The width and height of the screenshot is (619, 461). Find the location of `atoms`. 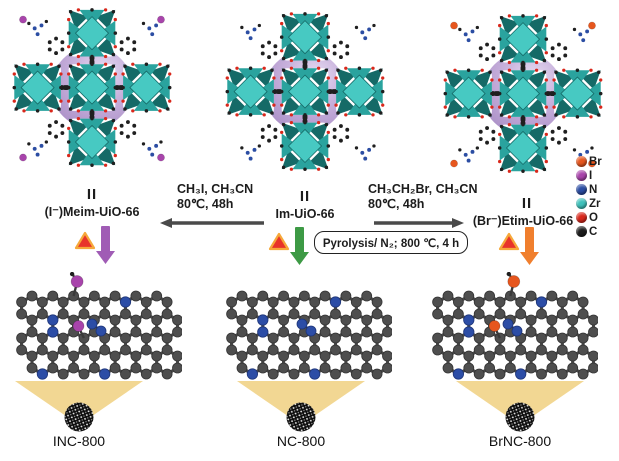

atoms is located at coordinates (309, 335).